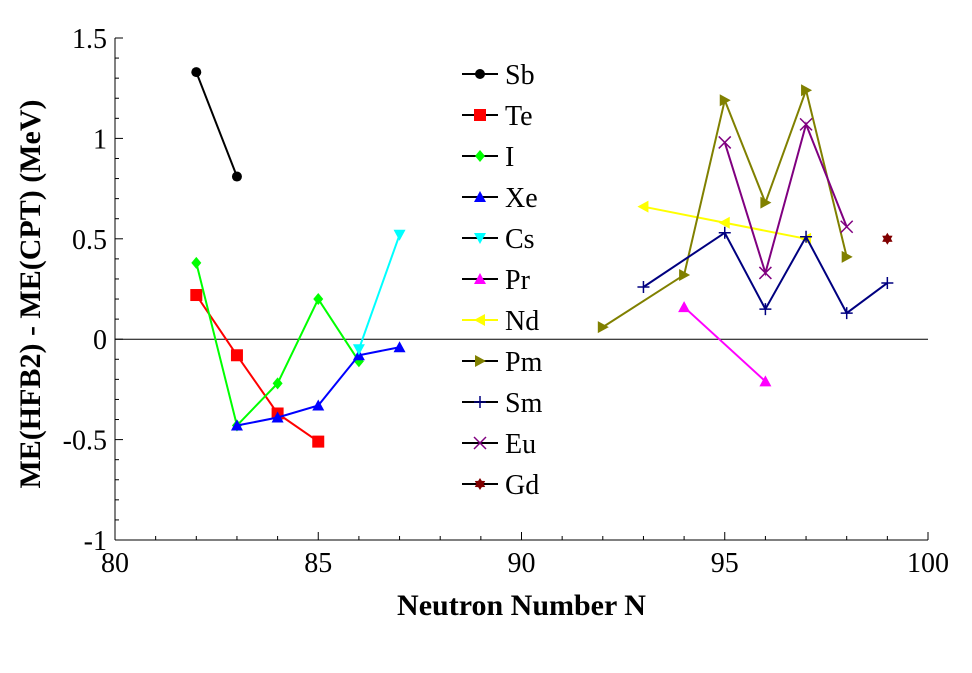 Image resolution: width=972 pixels, height=673 pixels. I want to click on series-i, so click(277, 344).